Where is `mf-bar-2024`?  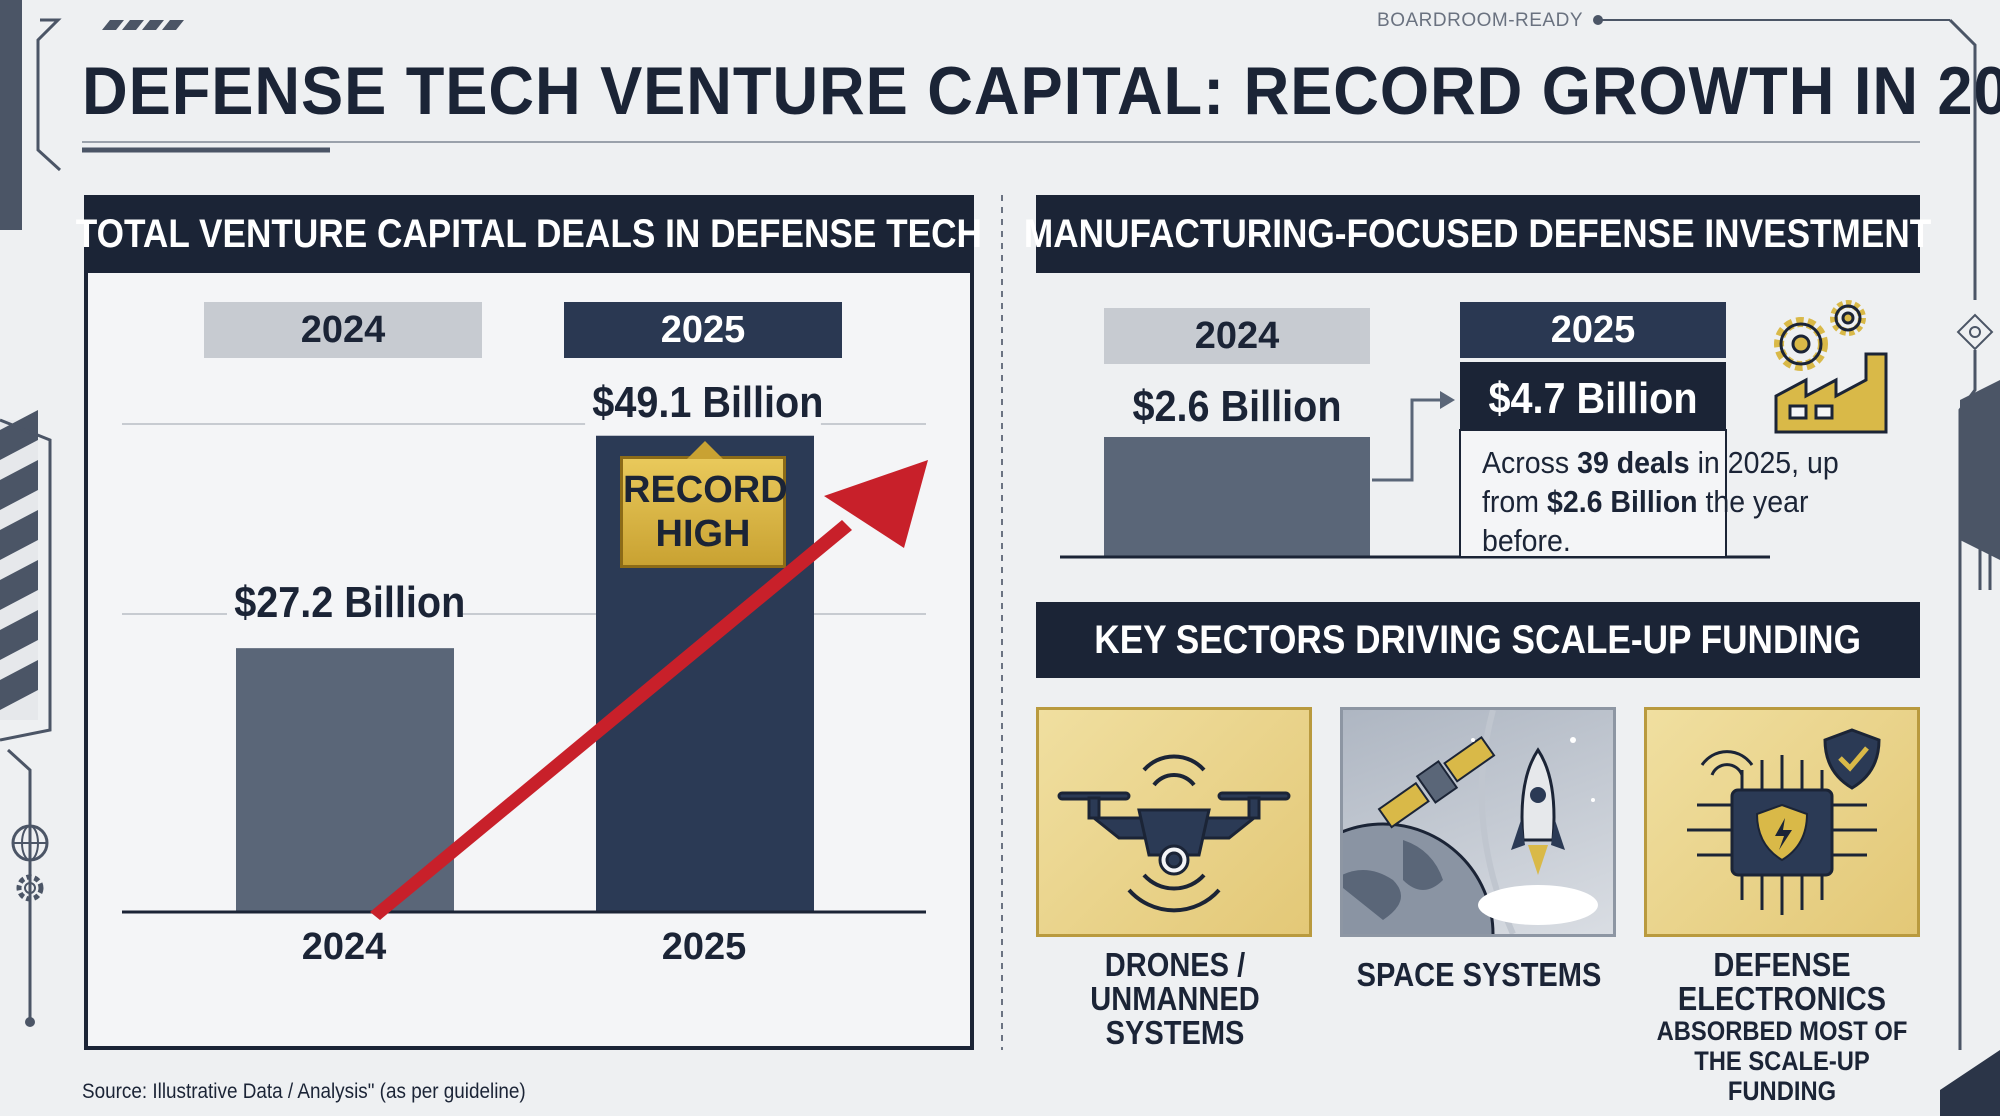 mf-bar-2024 is located at coordinates (1237, 497).